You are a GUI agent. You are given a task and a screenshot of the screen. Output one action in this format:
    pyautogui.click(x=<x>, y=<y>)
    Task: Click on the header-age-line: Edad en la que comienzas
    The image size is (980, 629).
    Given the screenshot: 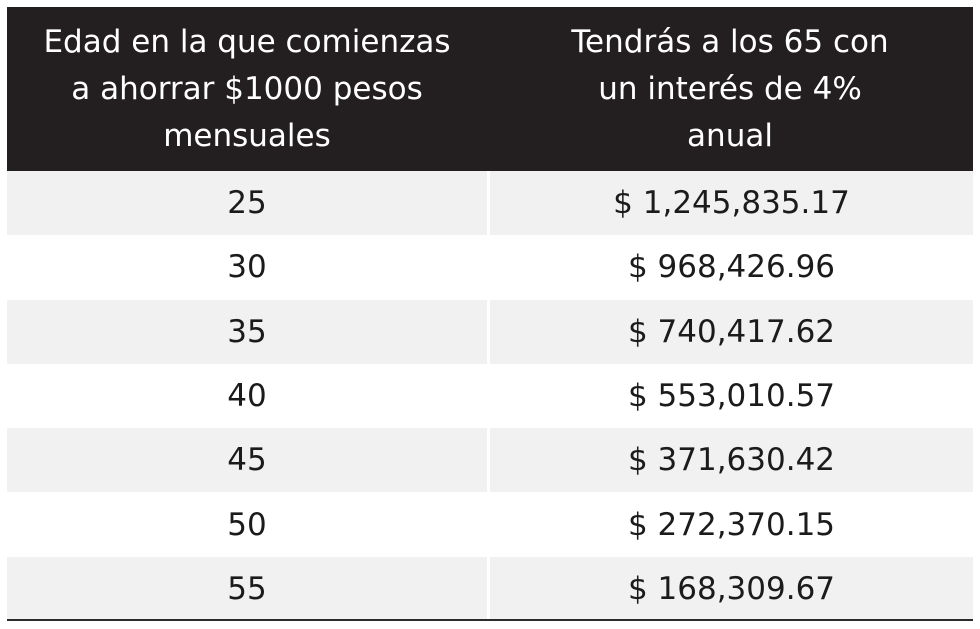 What is the action you would take?
    pyautogui.click(x=247, y=41)
    